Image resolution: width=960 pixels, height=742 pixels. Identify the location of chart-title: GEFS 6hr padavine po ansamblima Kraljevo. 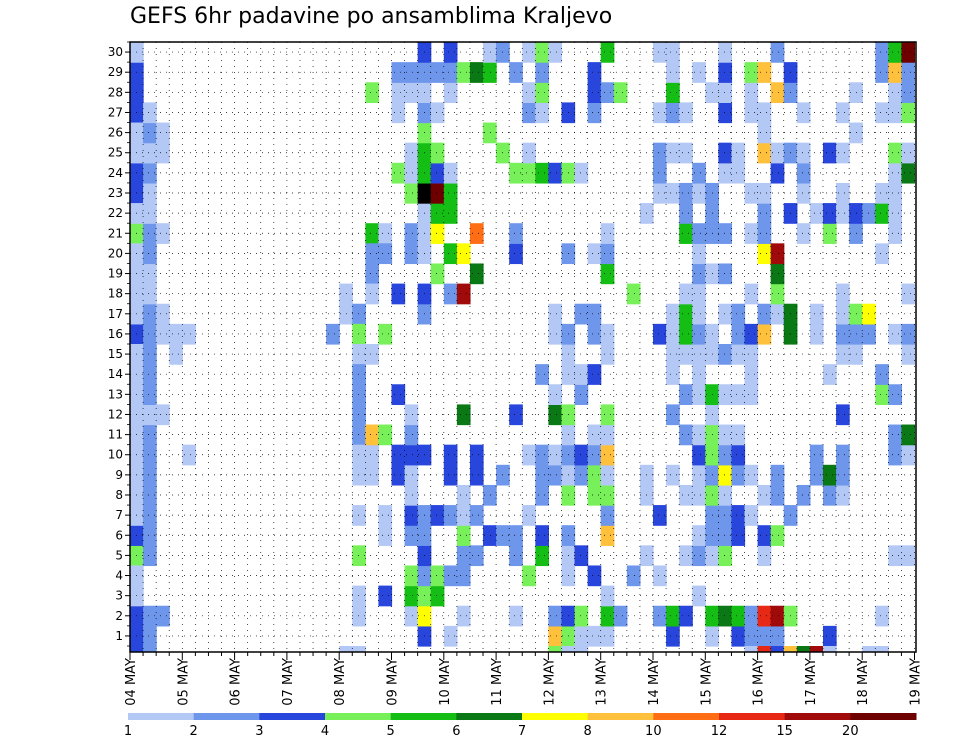
(371, 16).